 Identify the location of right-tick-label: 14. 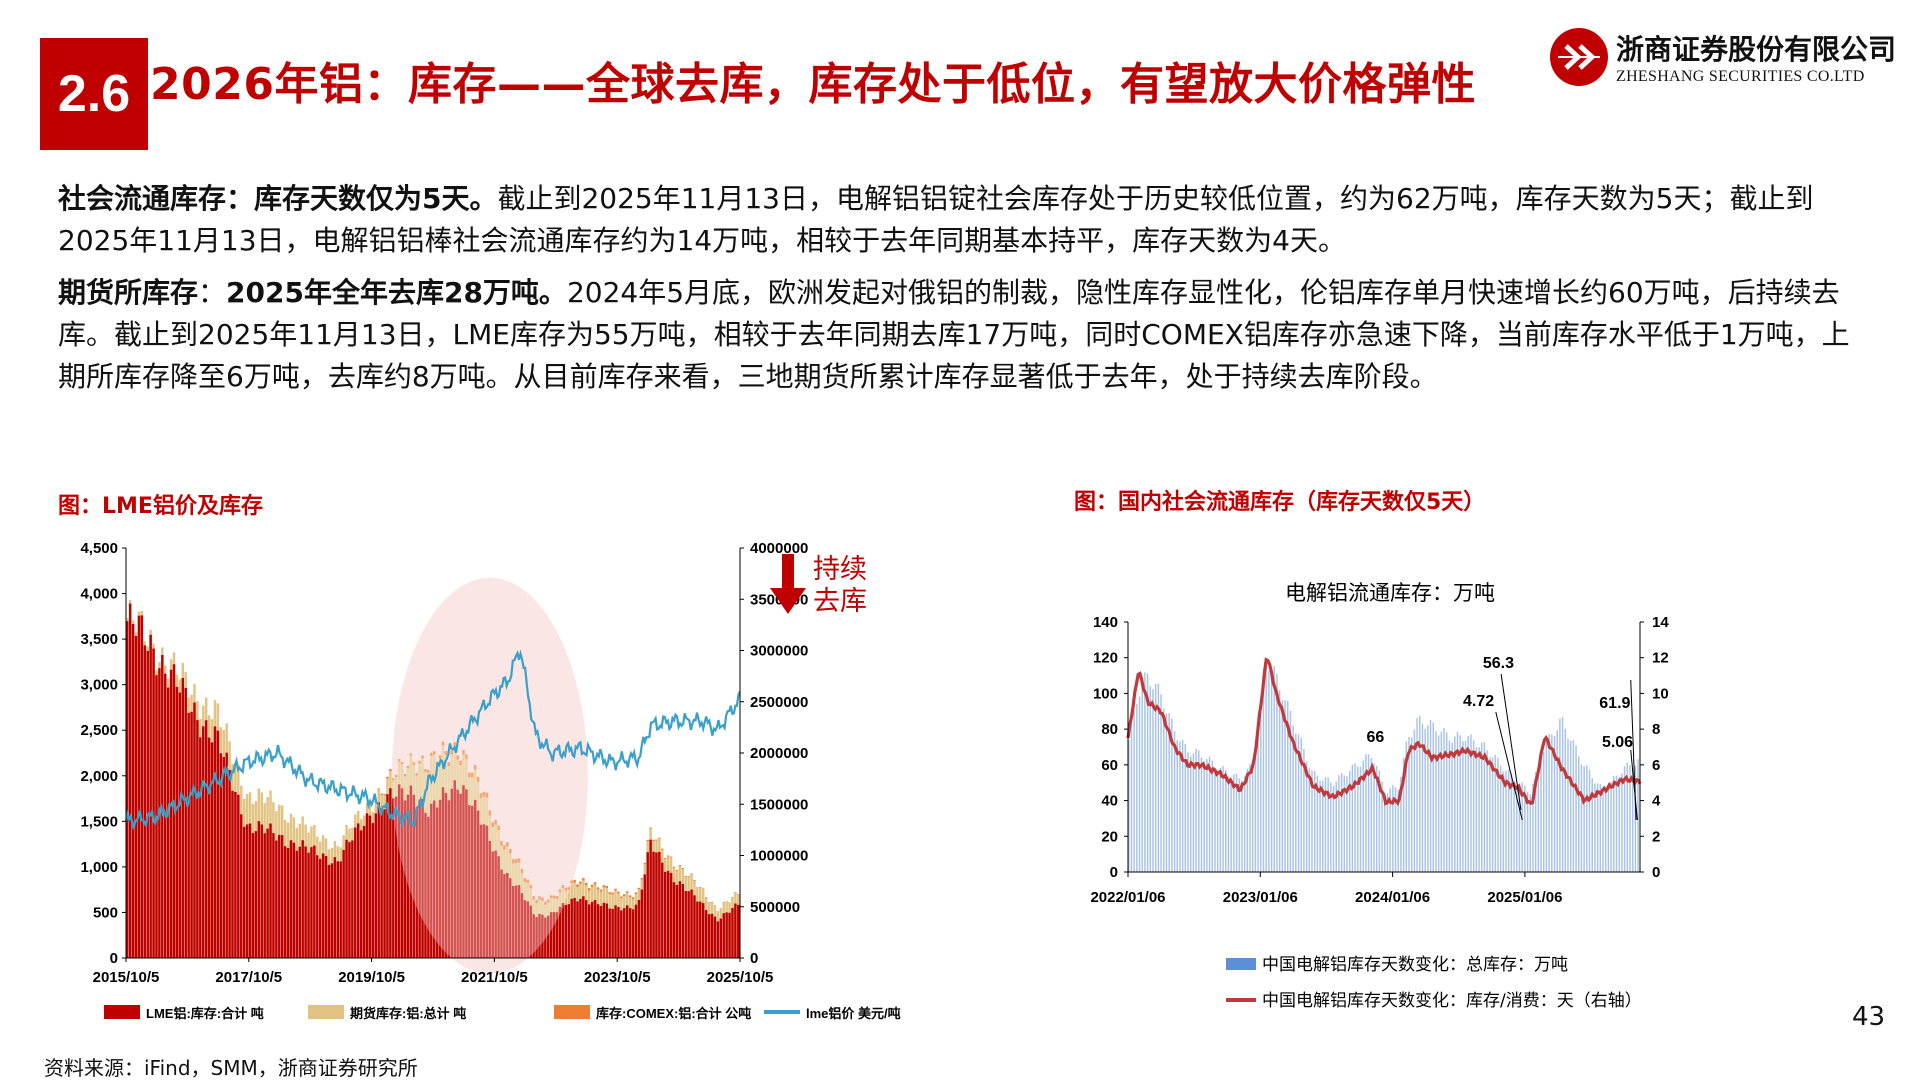
(1660, 622).